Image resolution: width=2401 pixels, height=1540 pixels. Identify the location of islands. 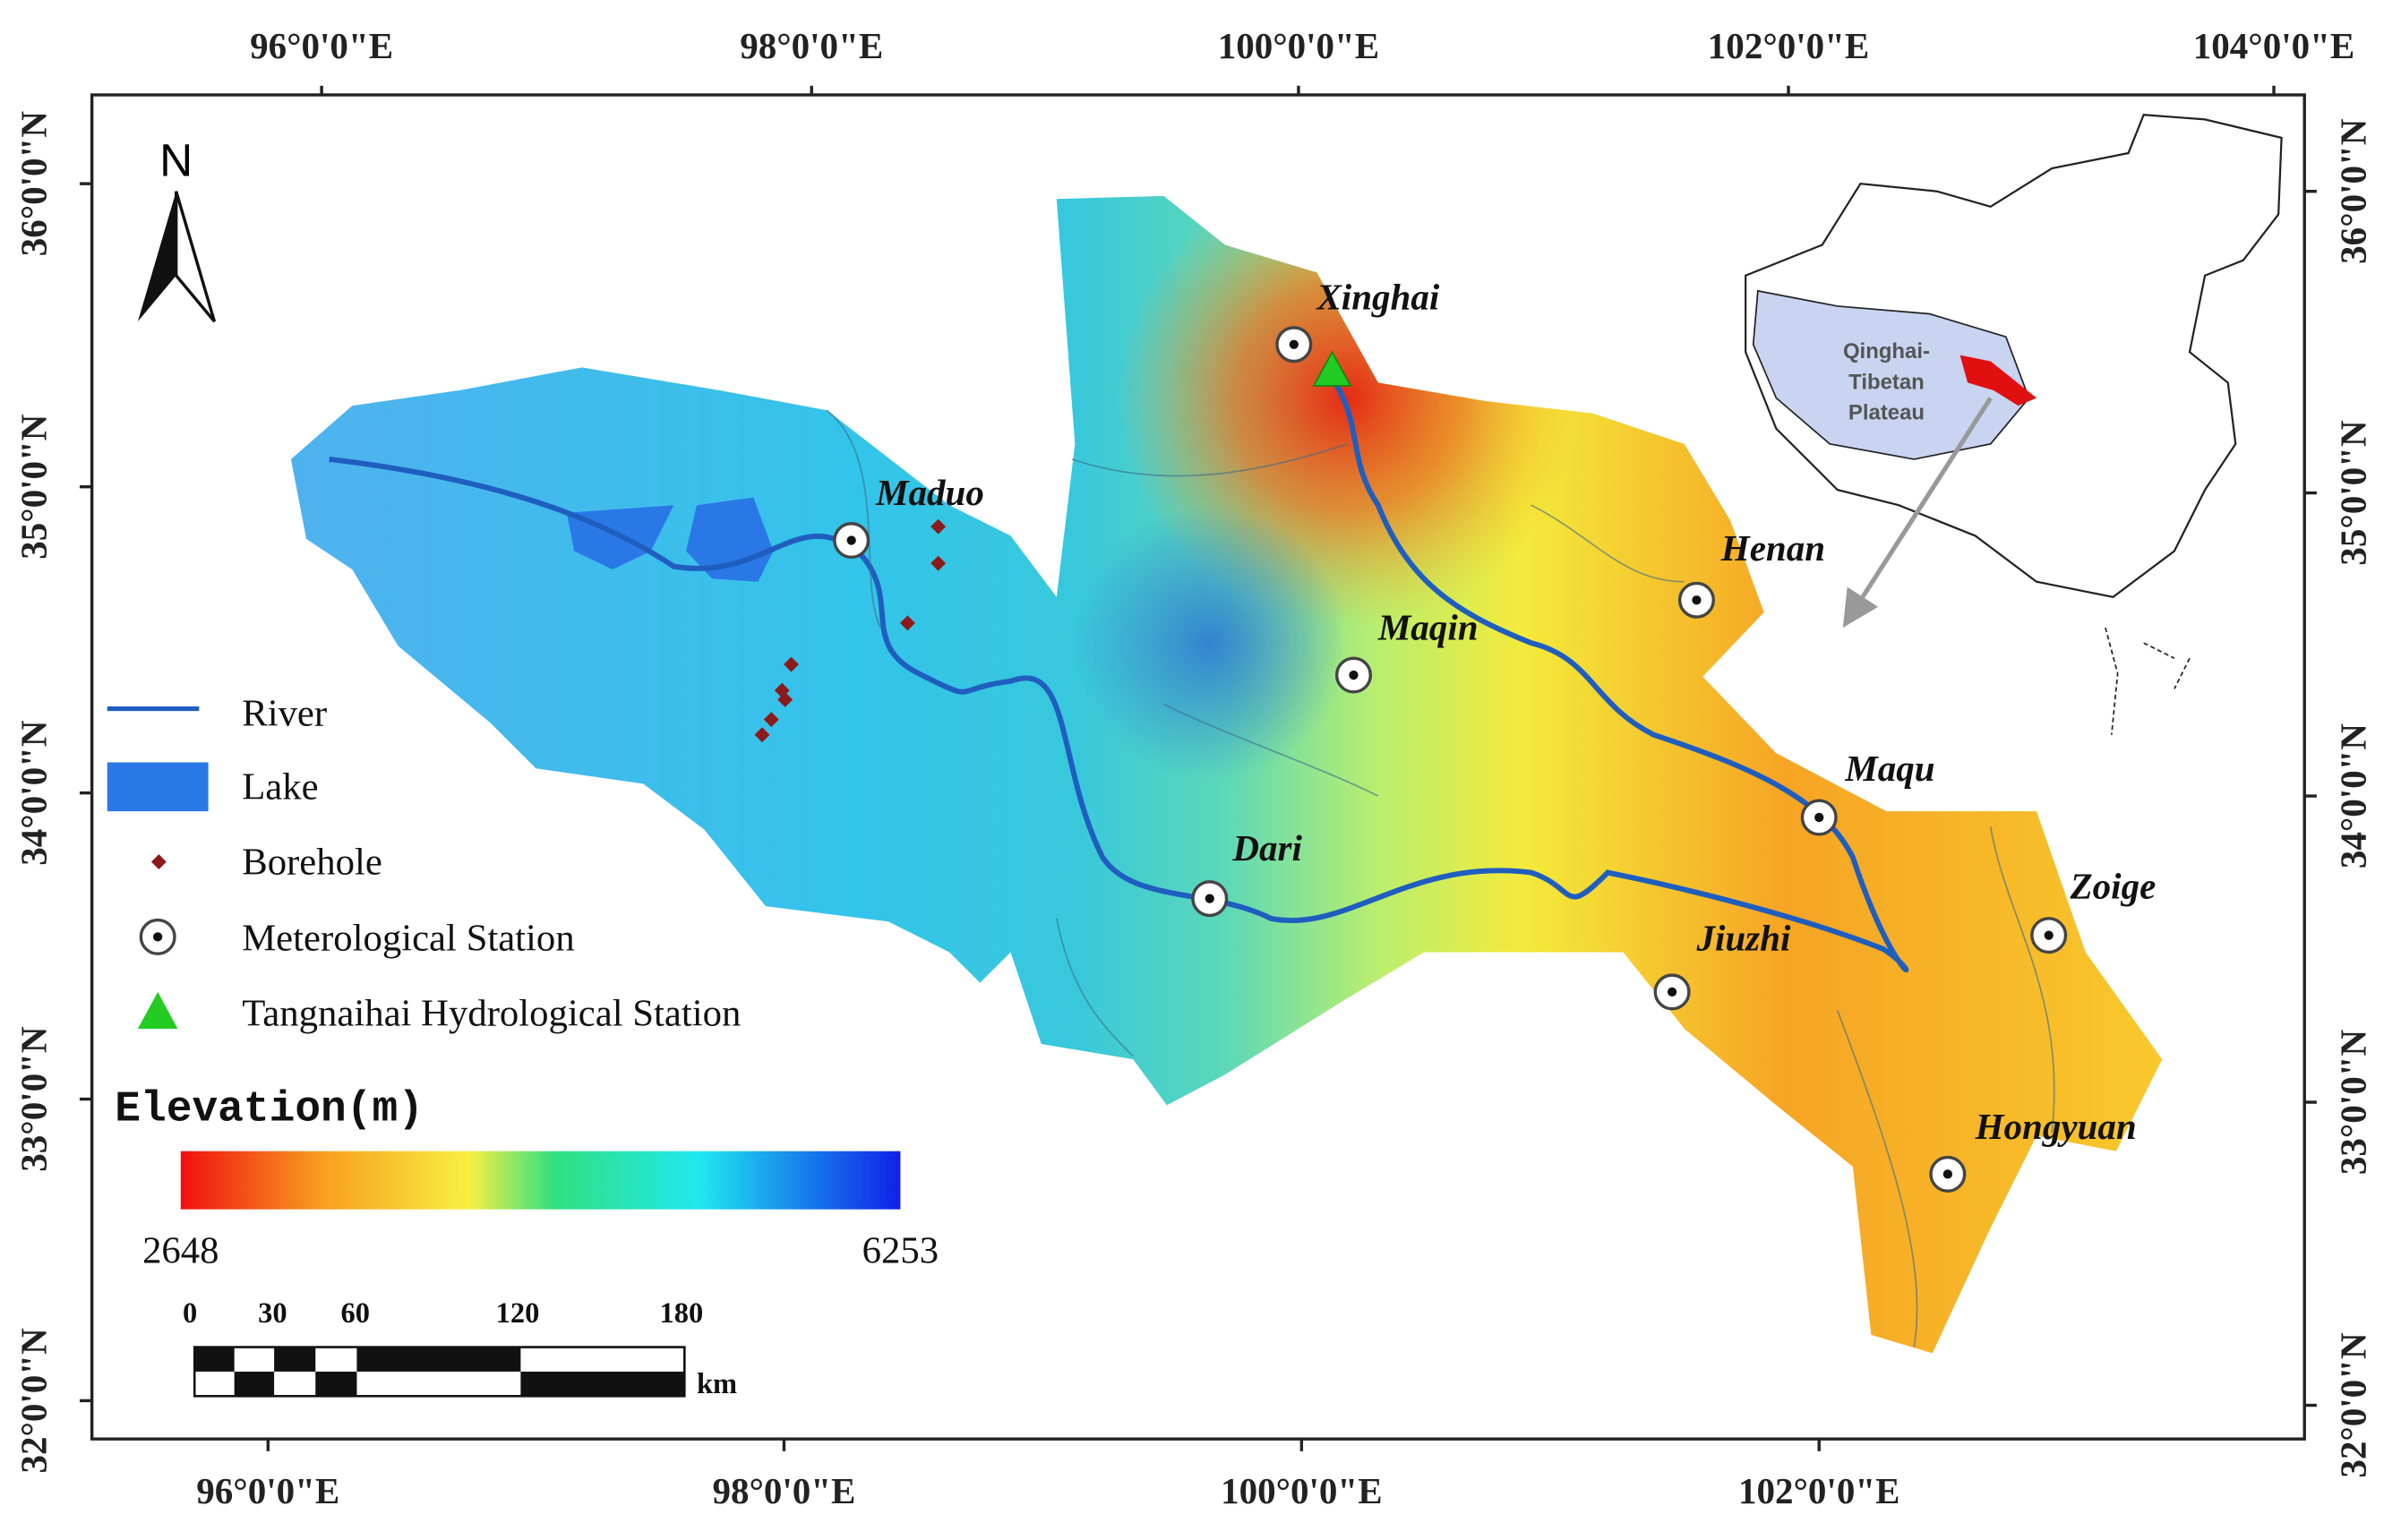
(2148, 681).